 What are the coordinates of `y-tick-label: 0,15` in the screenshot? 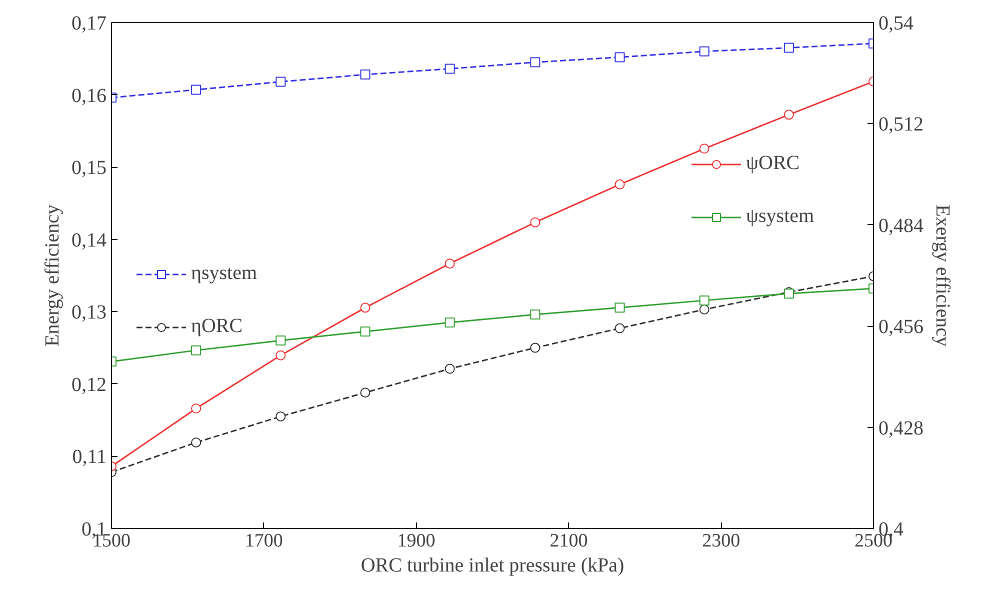 It's located at (89, 168).